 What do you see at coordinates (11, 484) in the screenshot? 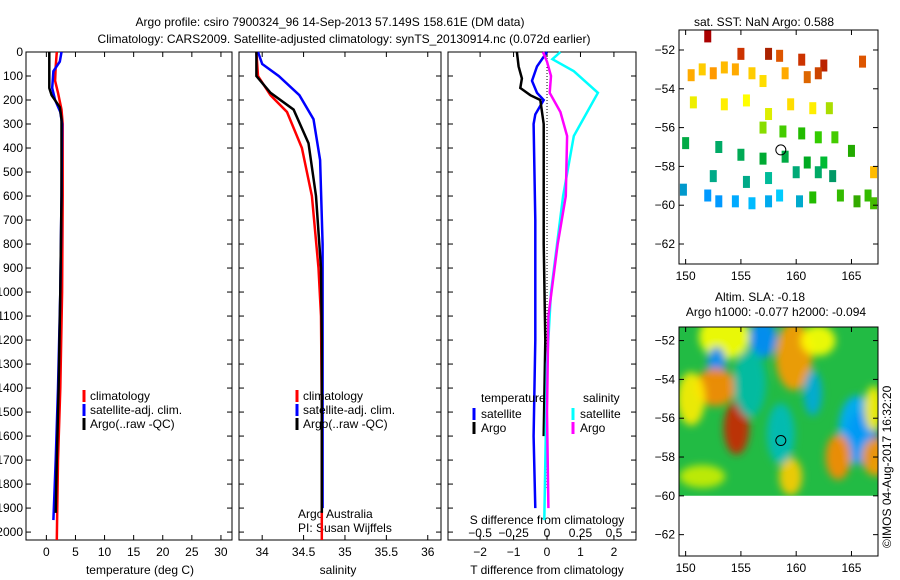
I see `y-tick-label: 1800` at bounding box center [11, 484].